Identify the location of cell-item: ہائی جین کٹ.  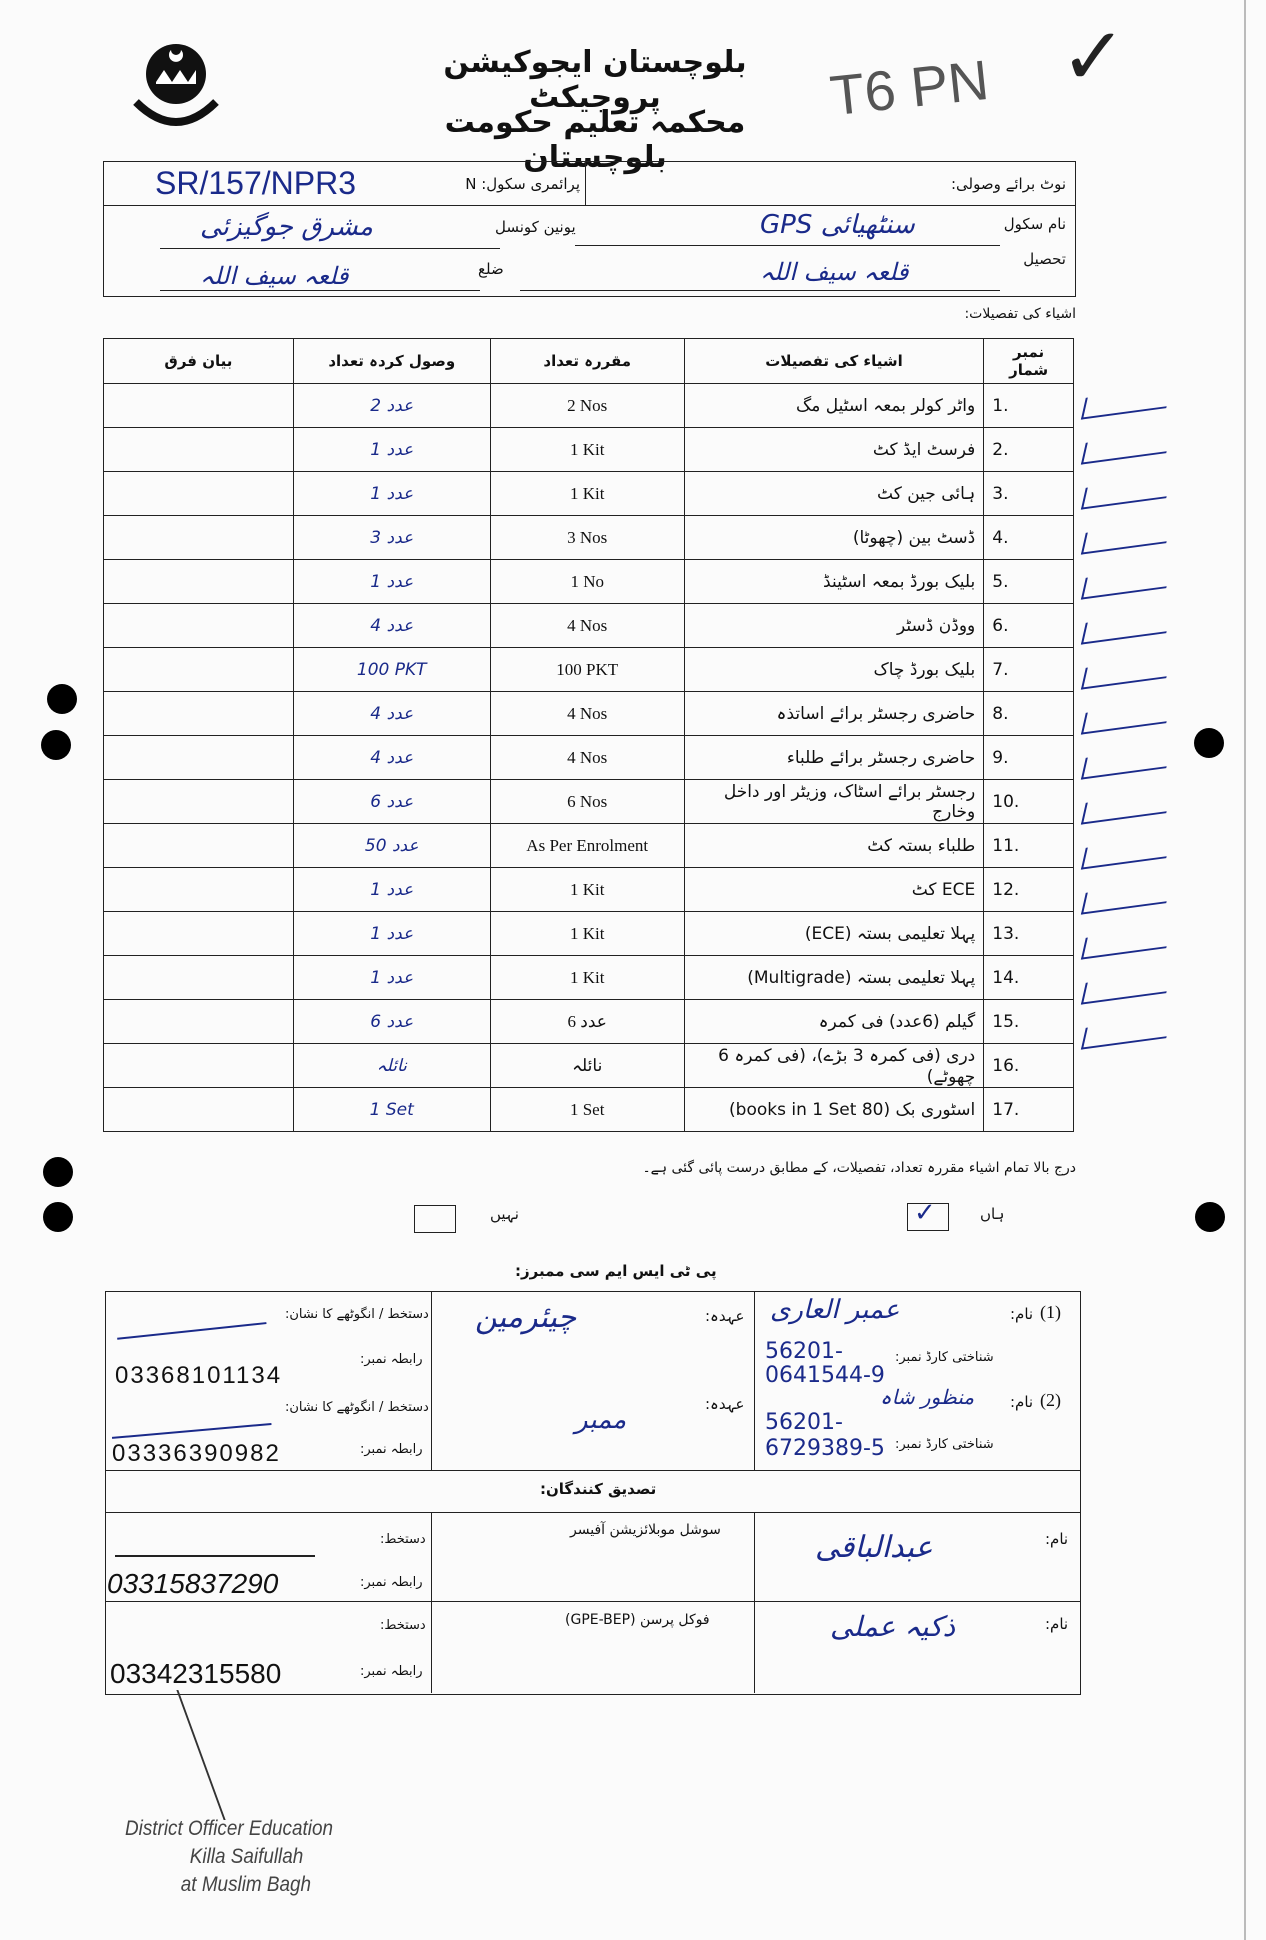
(834, 493).